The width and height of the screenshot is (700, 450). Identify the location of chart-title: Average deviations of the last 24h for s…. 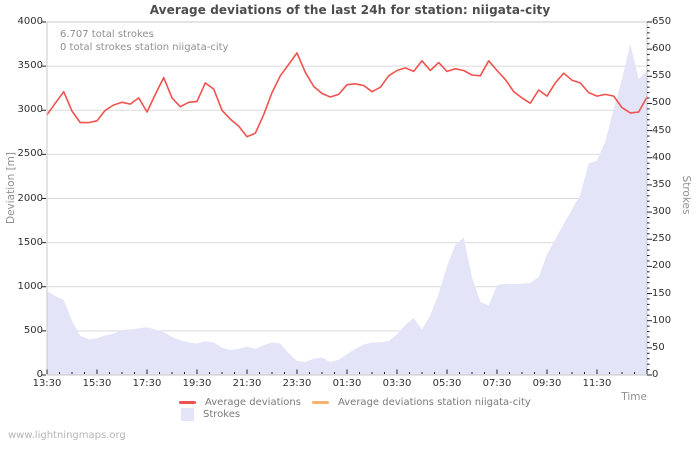
(350, 10).